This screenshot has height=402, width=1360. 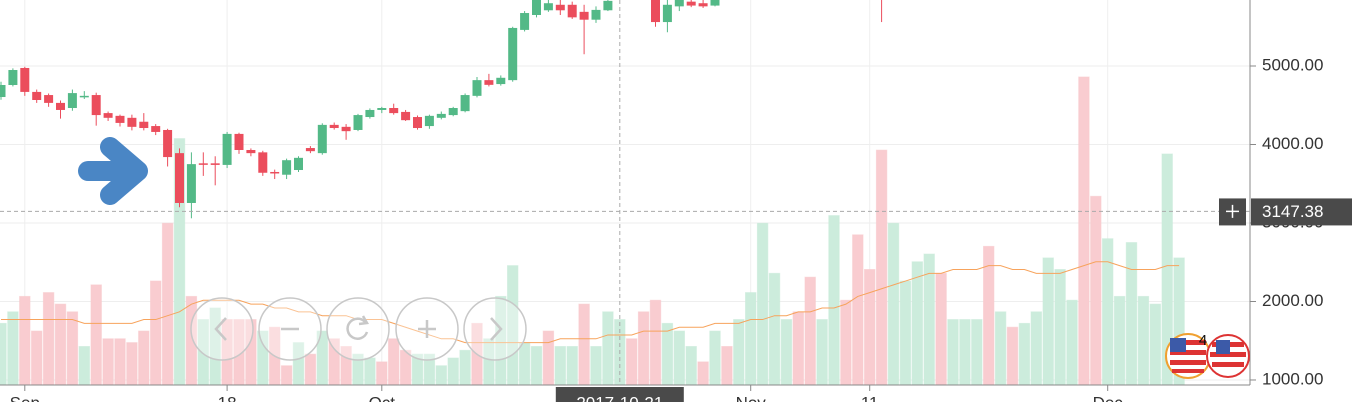 I want to click on y-tick-label: 5000.00, so click(x=1292, y=64).